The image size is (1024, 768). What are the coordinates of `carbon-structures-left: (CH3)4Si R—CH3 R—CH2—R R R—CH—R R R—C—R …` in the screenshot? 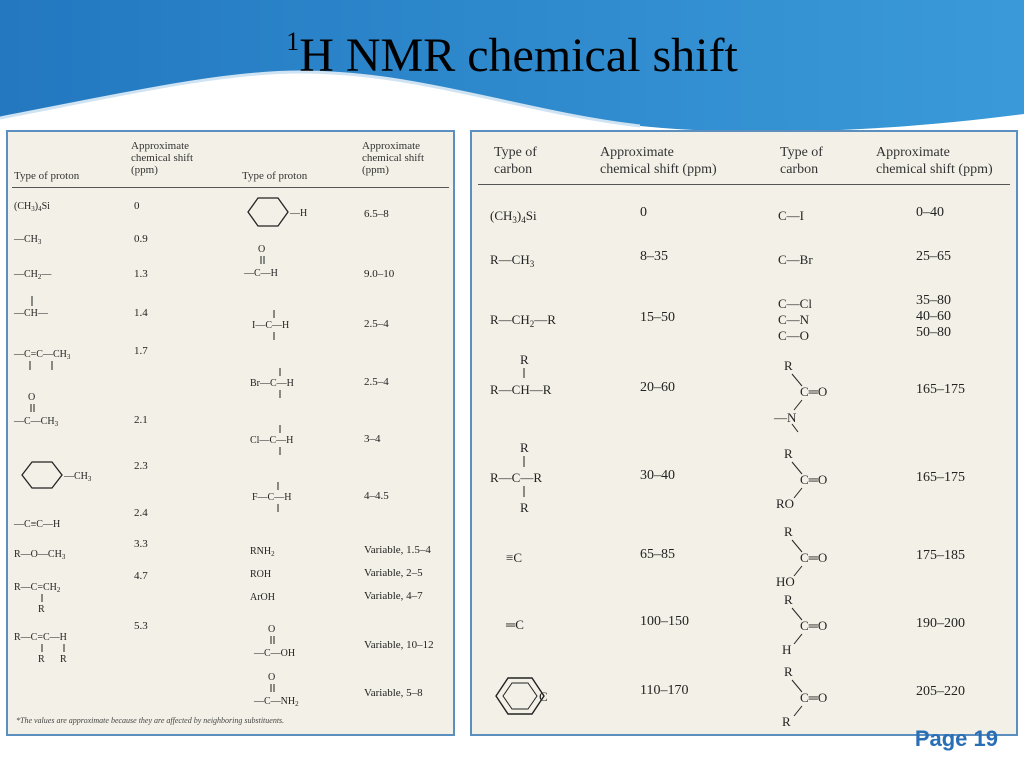 It's located at (523, 461).